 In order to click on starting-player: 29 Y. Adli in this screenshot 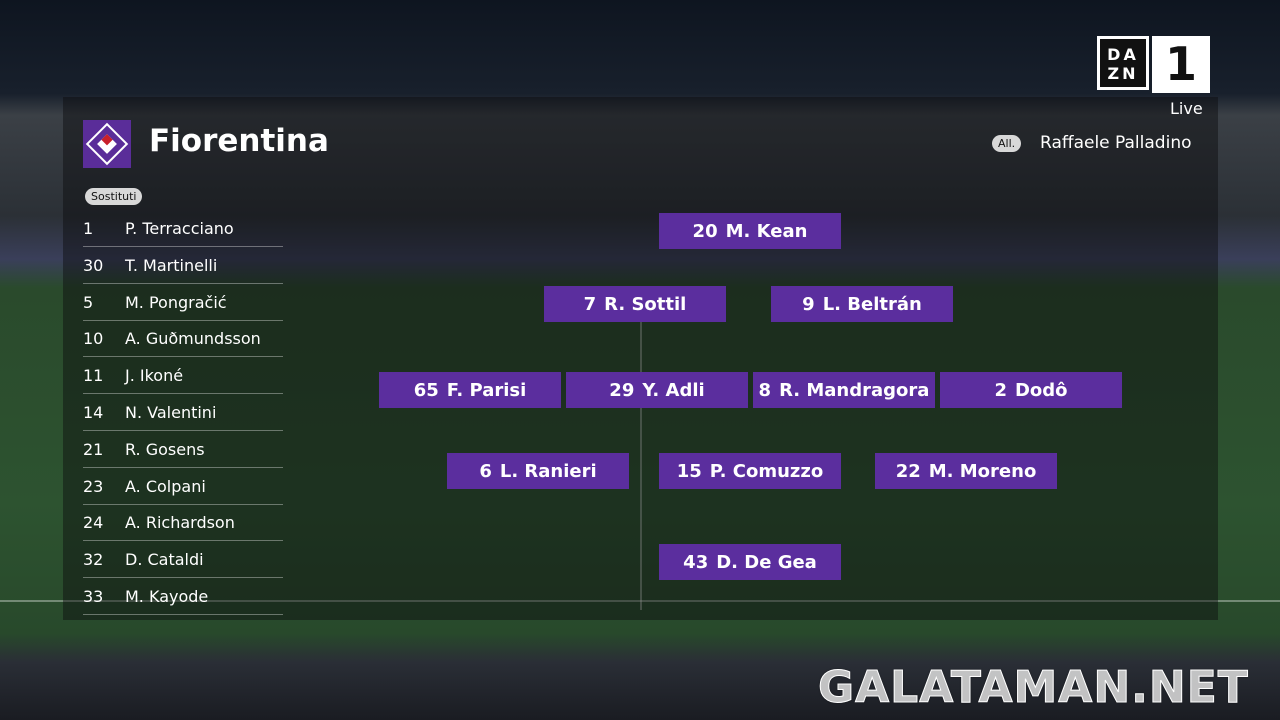, I will do `click(657, 390)`.